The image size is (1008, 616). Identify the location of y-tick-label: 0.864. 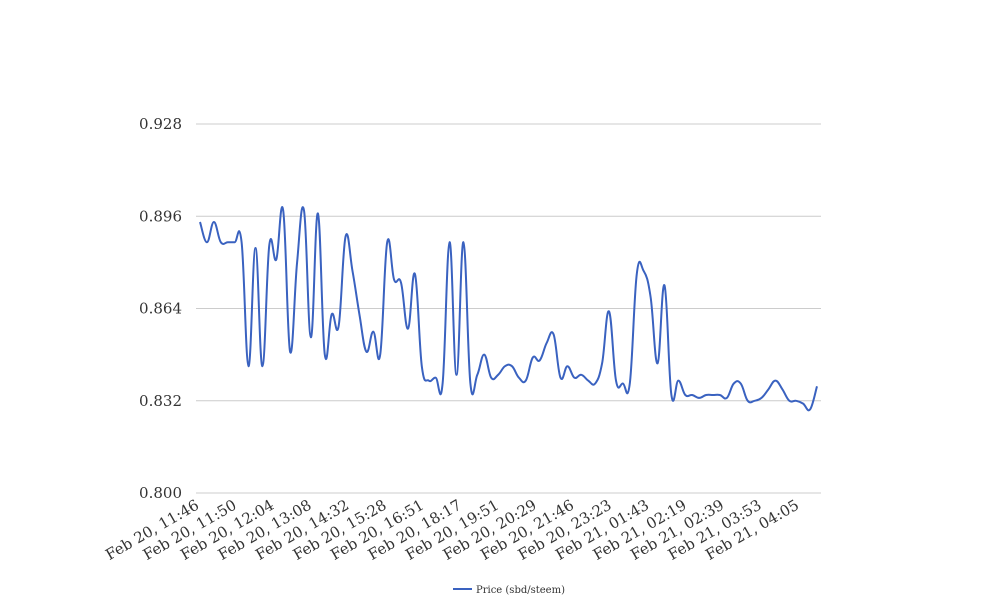
(160, 309).